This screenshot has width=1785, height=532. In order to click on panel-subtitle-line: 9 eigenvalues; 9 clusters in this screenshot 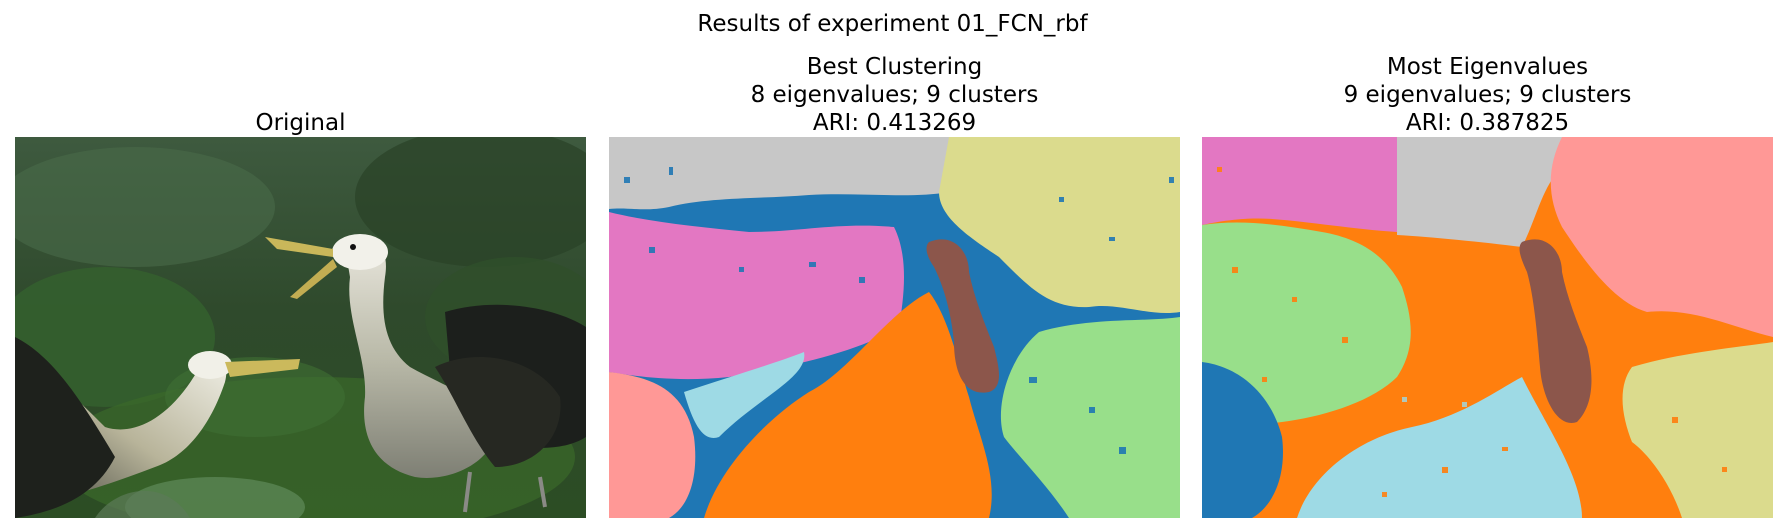, I will do `click(1487, 95)`.